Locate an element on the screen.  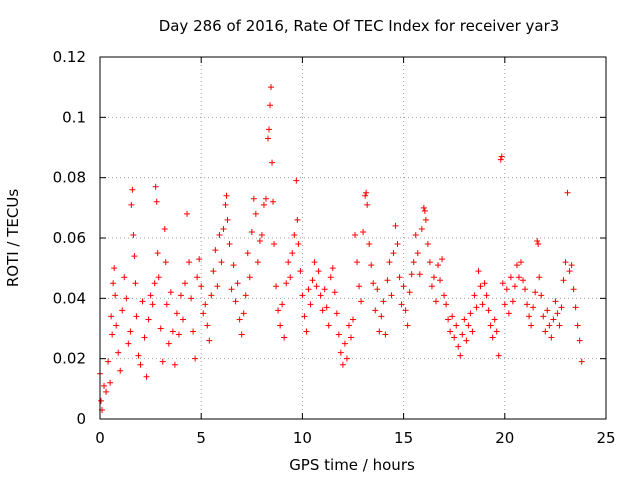
x-tick-label: 15 is located at coordinates (403, 438).